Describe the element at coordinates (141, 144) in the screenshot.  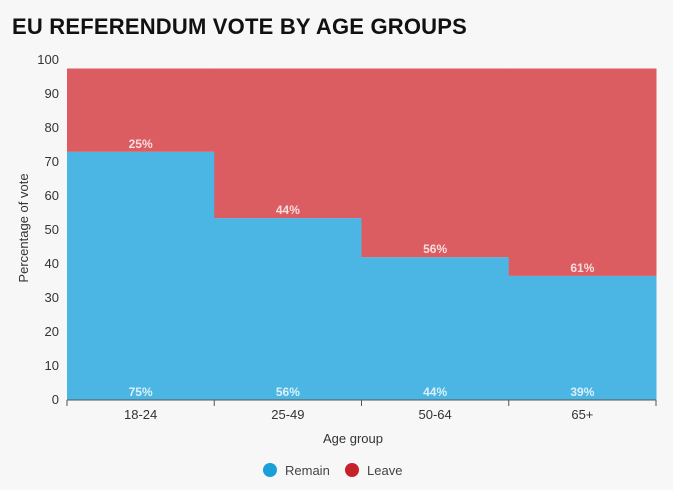
I see `data-label-leave-18-24: 25%` at that location.